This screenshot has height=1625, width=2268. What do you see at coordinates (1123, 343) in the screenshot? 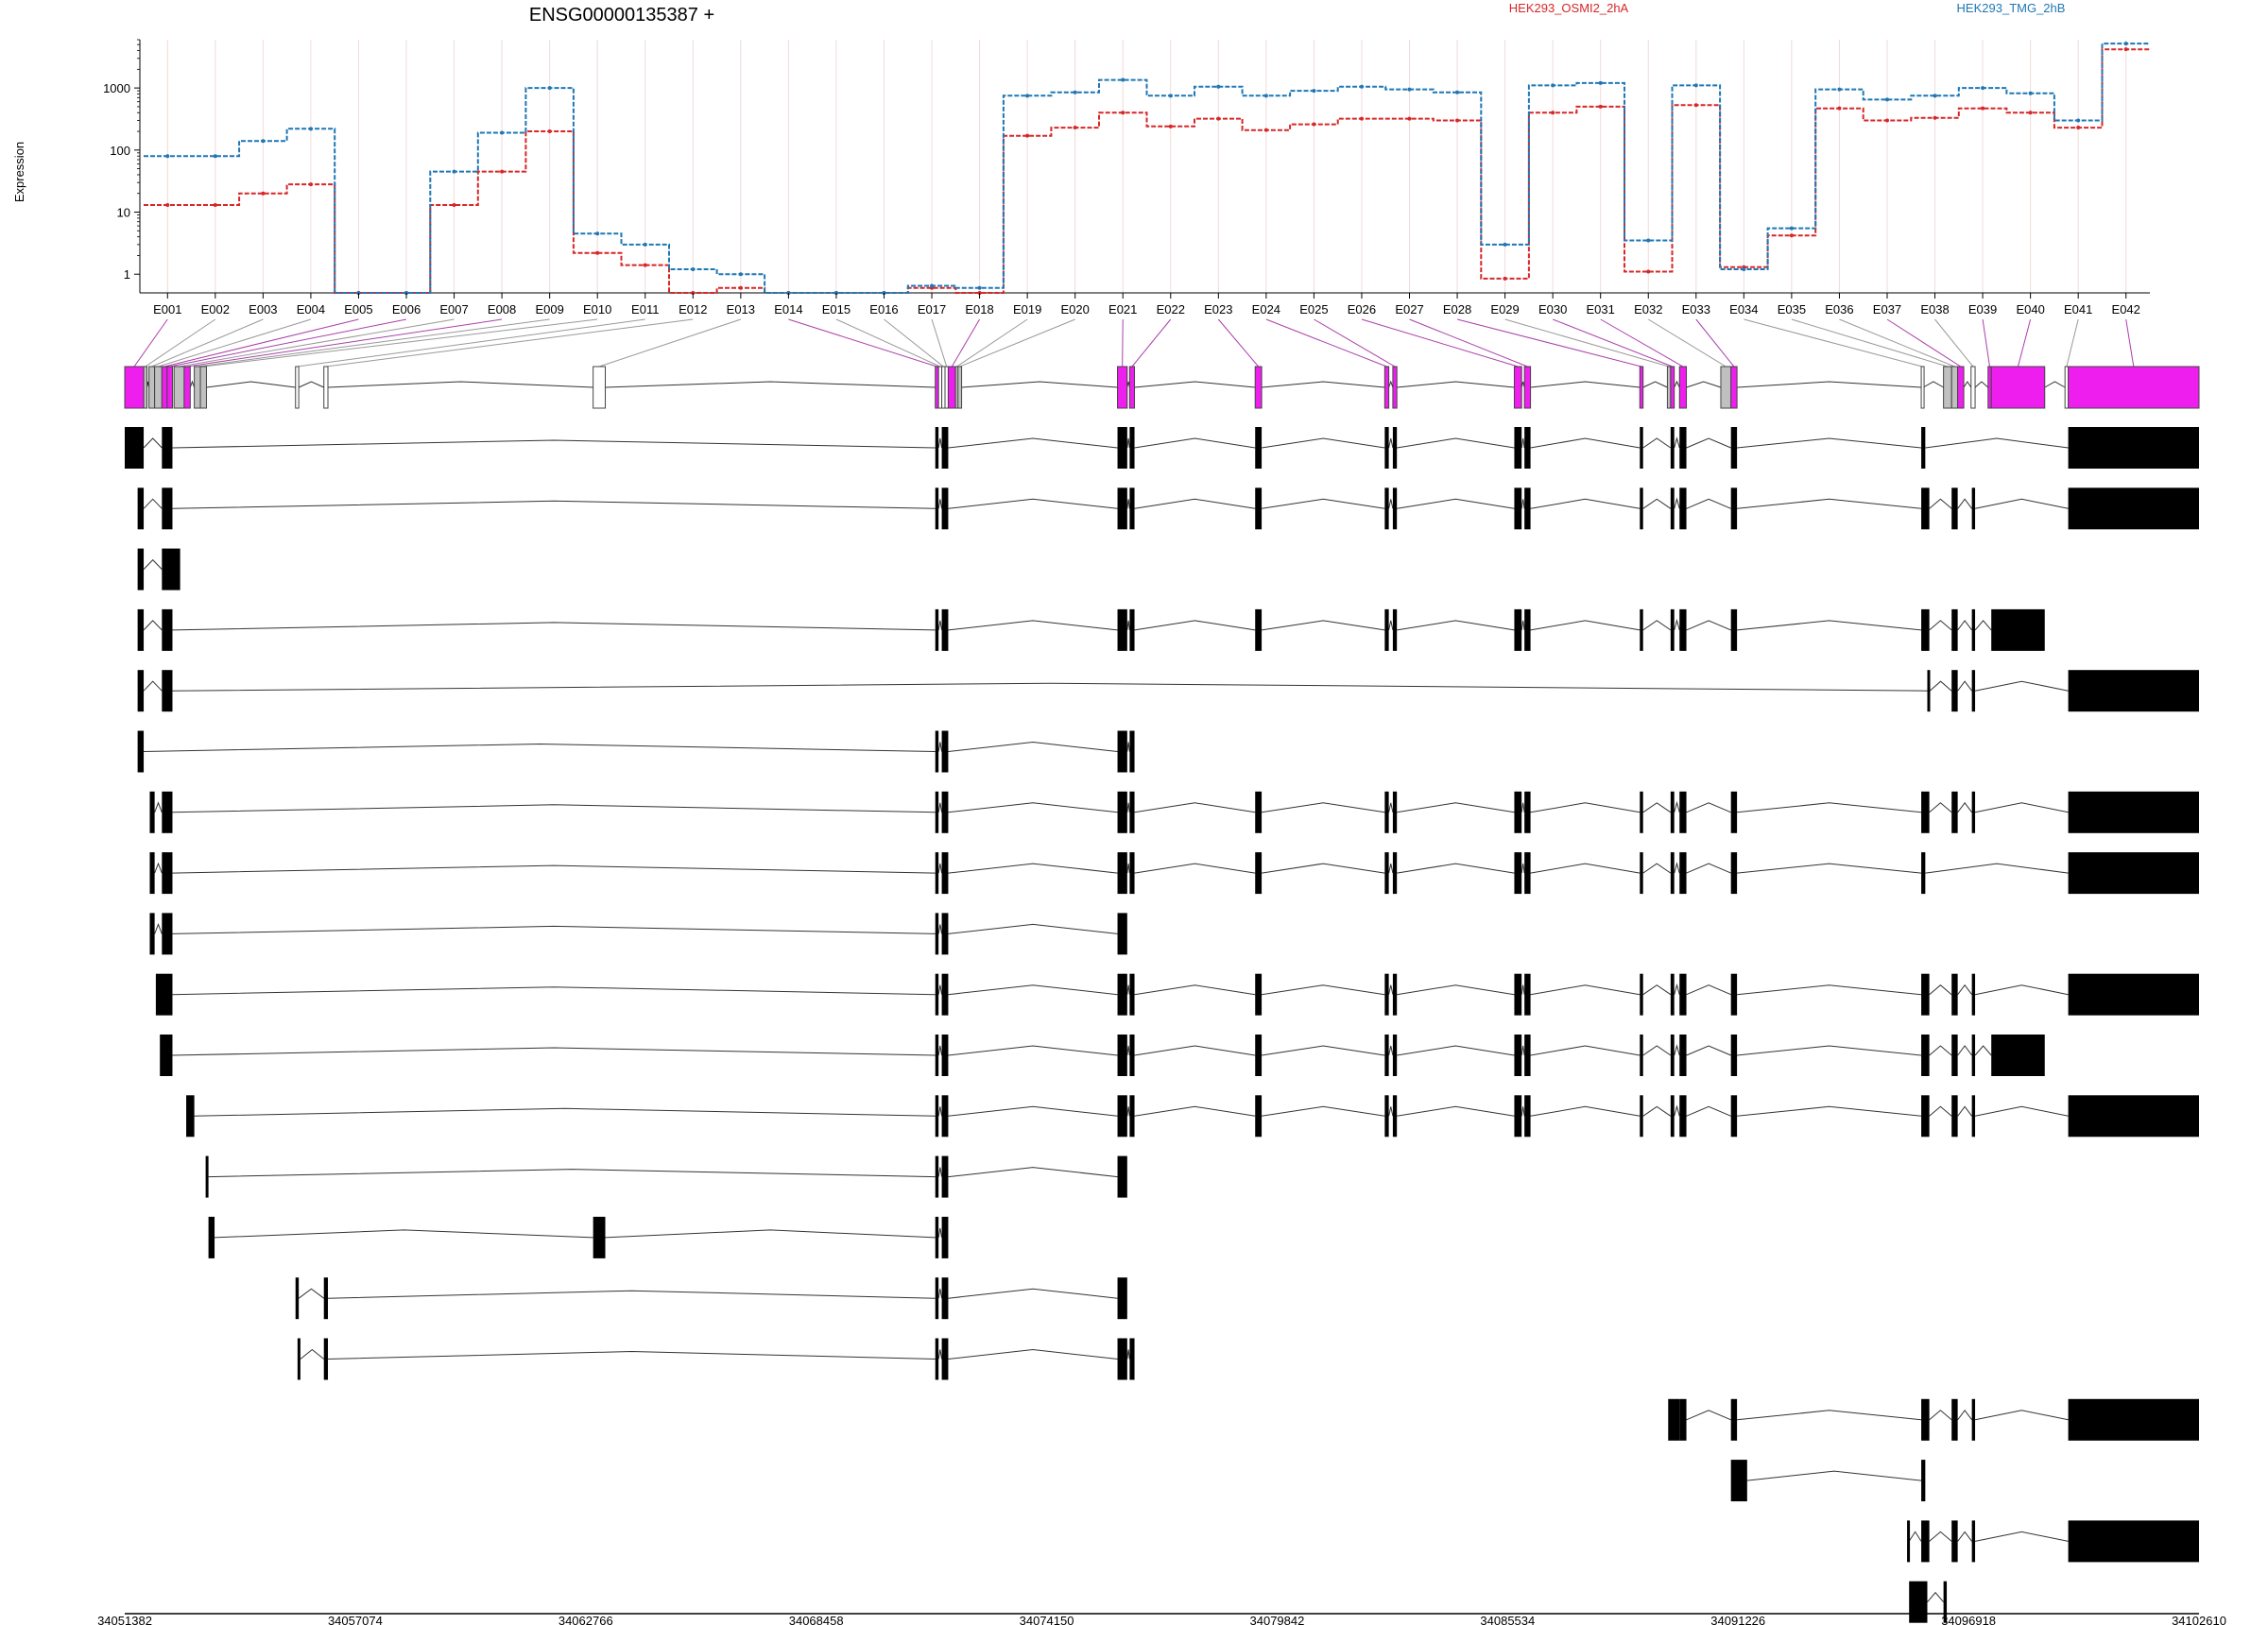
I see `connector-E021` at bounding box center [1123, 343].